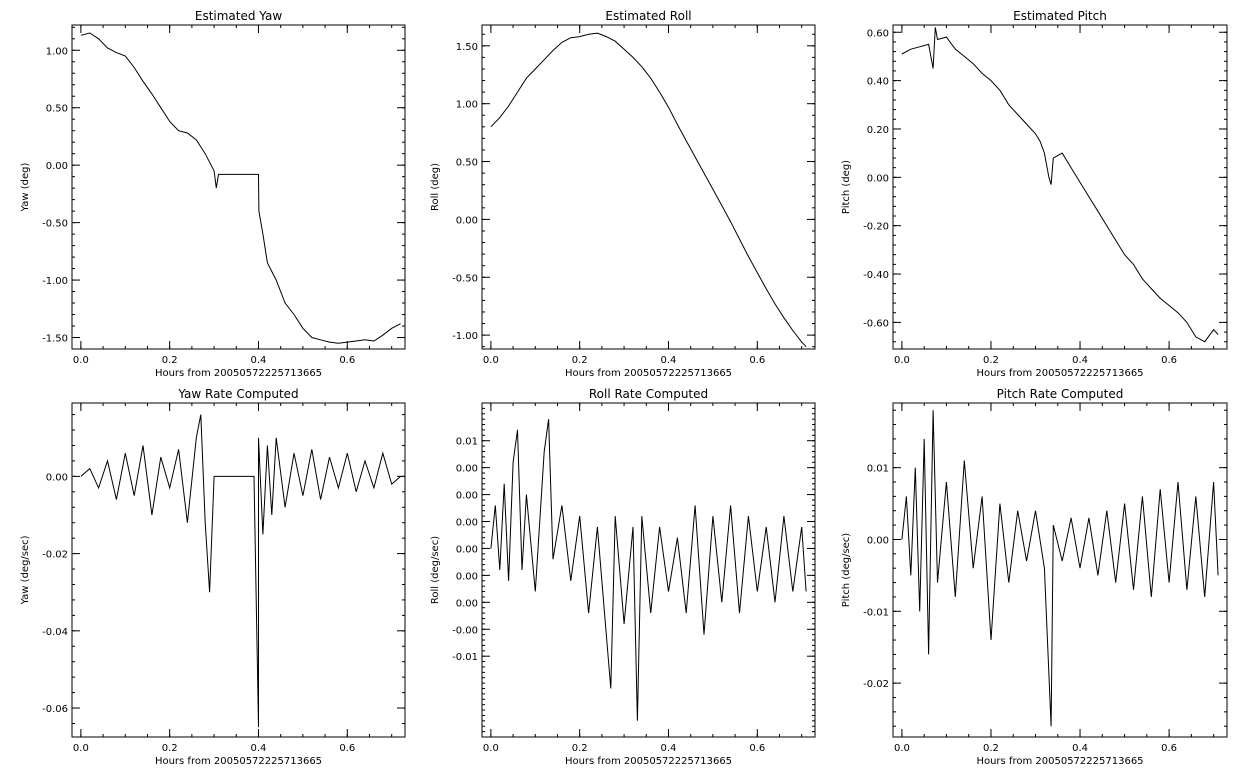 This screenshot has width=1250, height=775. I want to click on y-axis-label: Yaw (deg/sec), so click(25, 570).